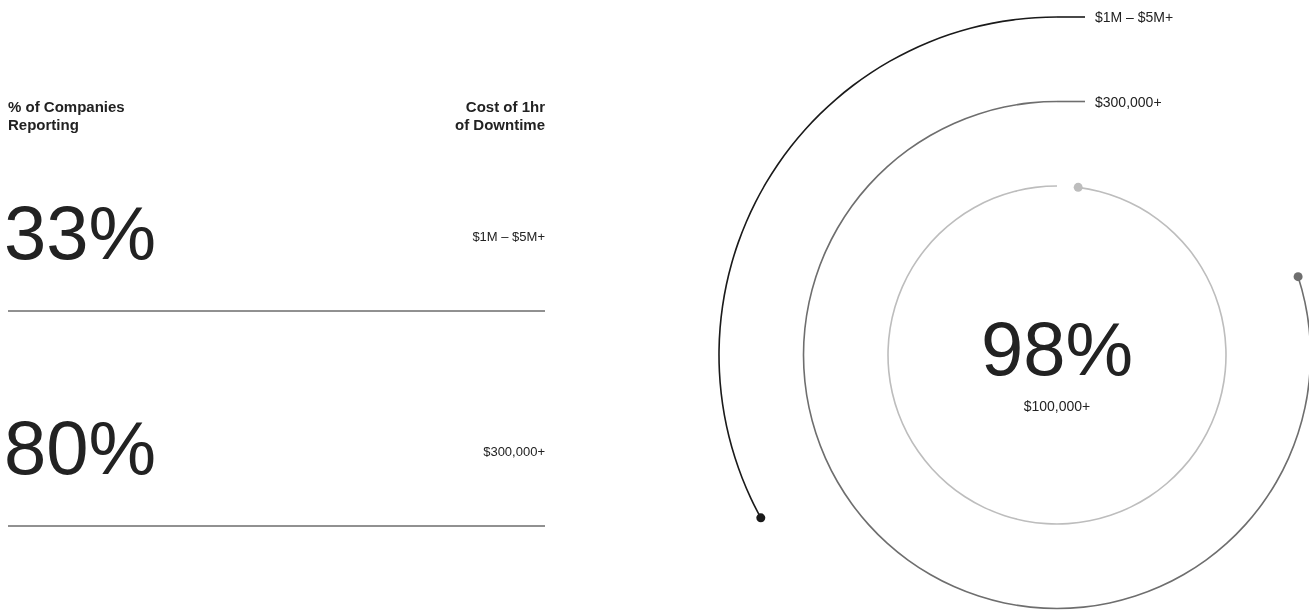  Describe the element at coordinates (1057, 348) in the screenshot. I see `data-label: 98%` at that location.